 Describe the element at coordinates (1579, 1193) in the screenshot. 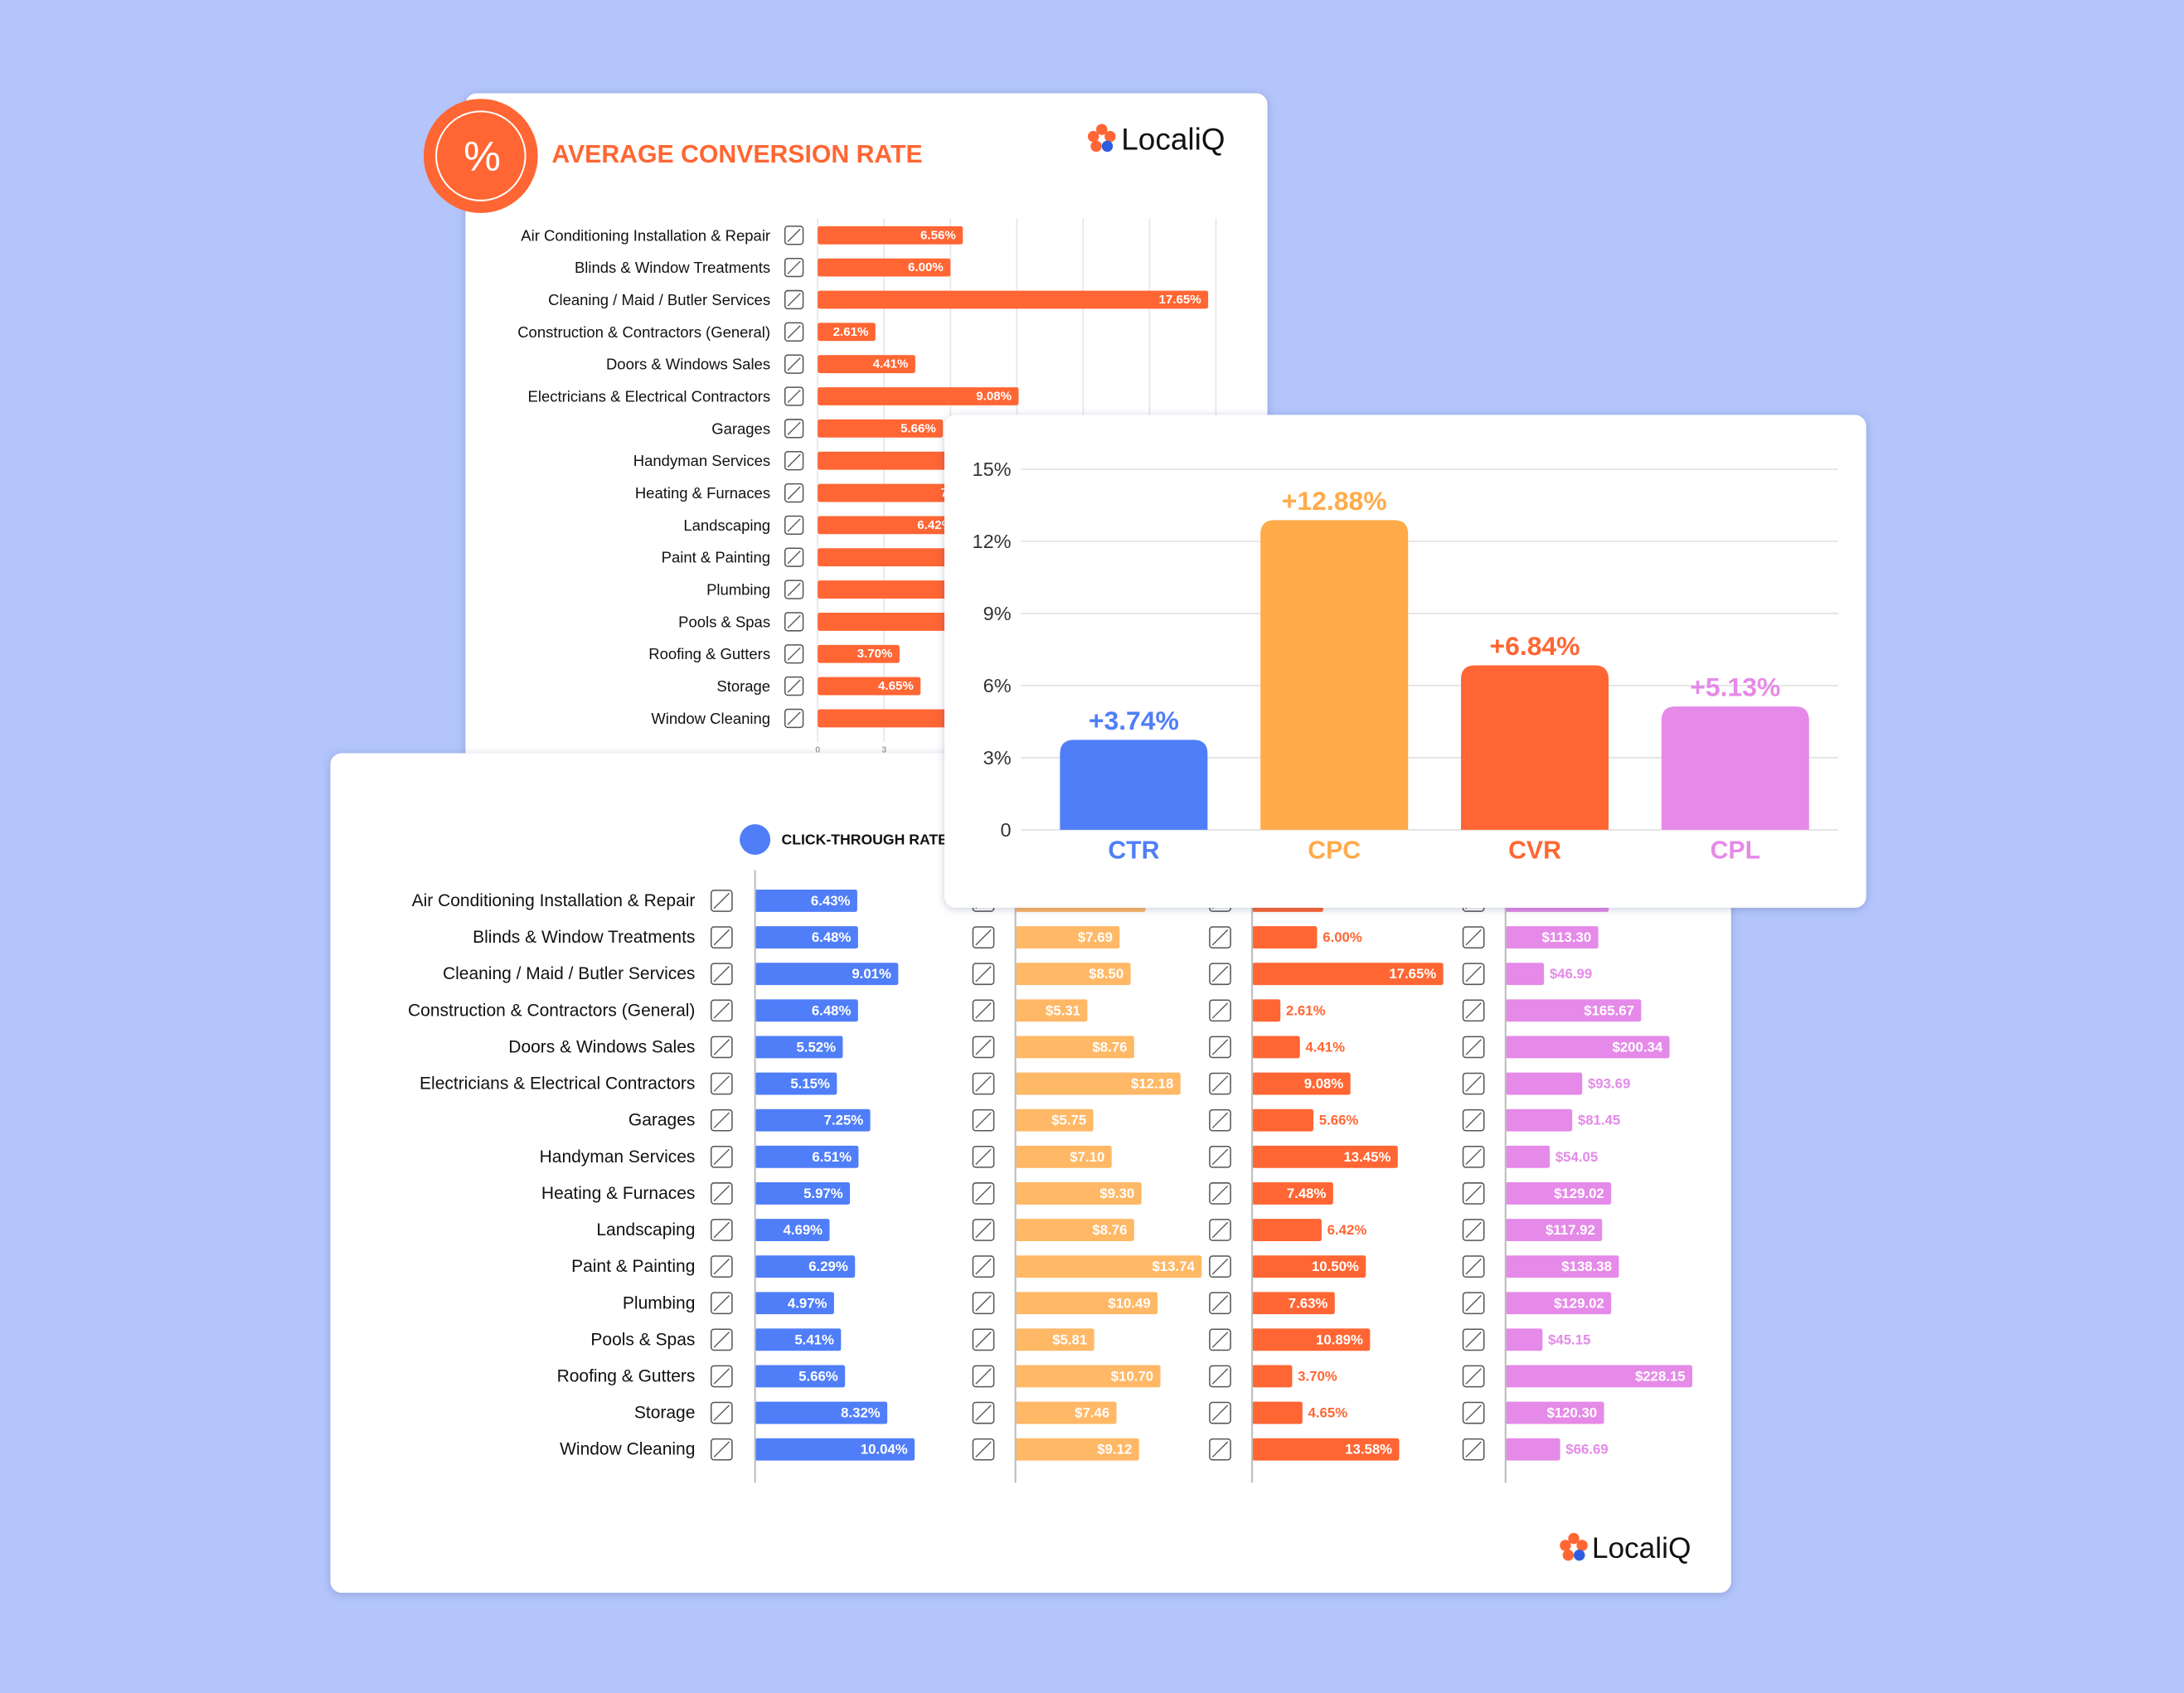

I see `value-label: $129.02` at that location.